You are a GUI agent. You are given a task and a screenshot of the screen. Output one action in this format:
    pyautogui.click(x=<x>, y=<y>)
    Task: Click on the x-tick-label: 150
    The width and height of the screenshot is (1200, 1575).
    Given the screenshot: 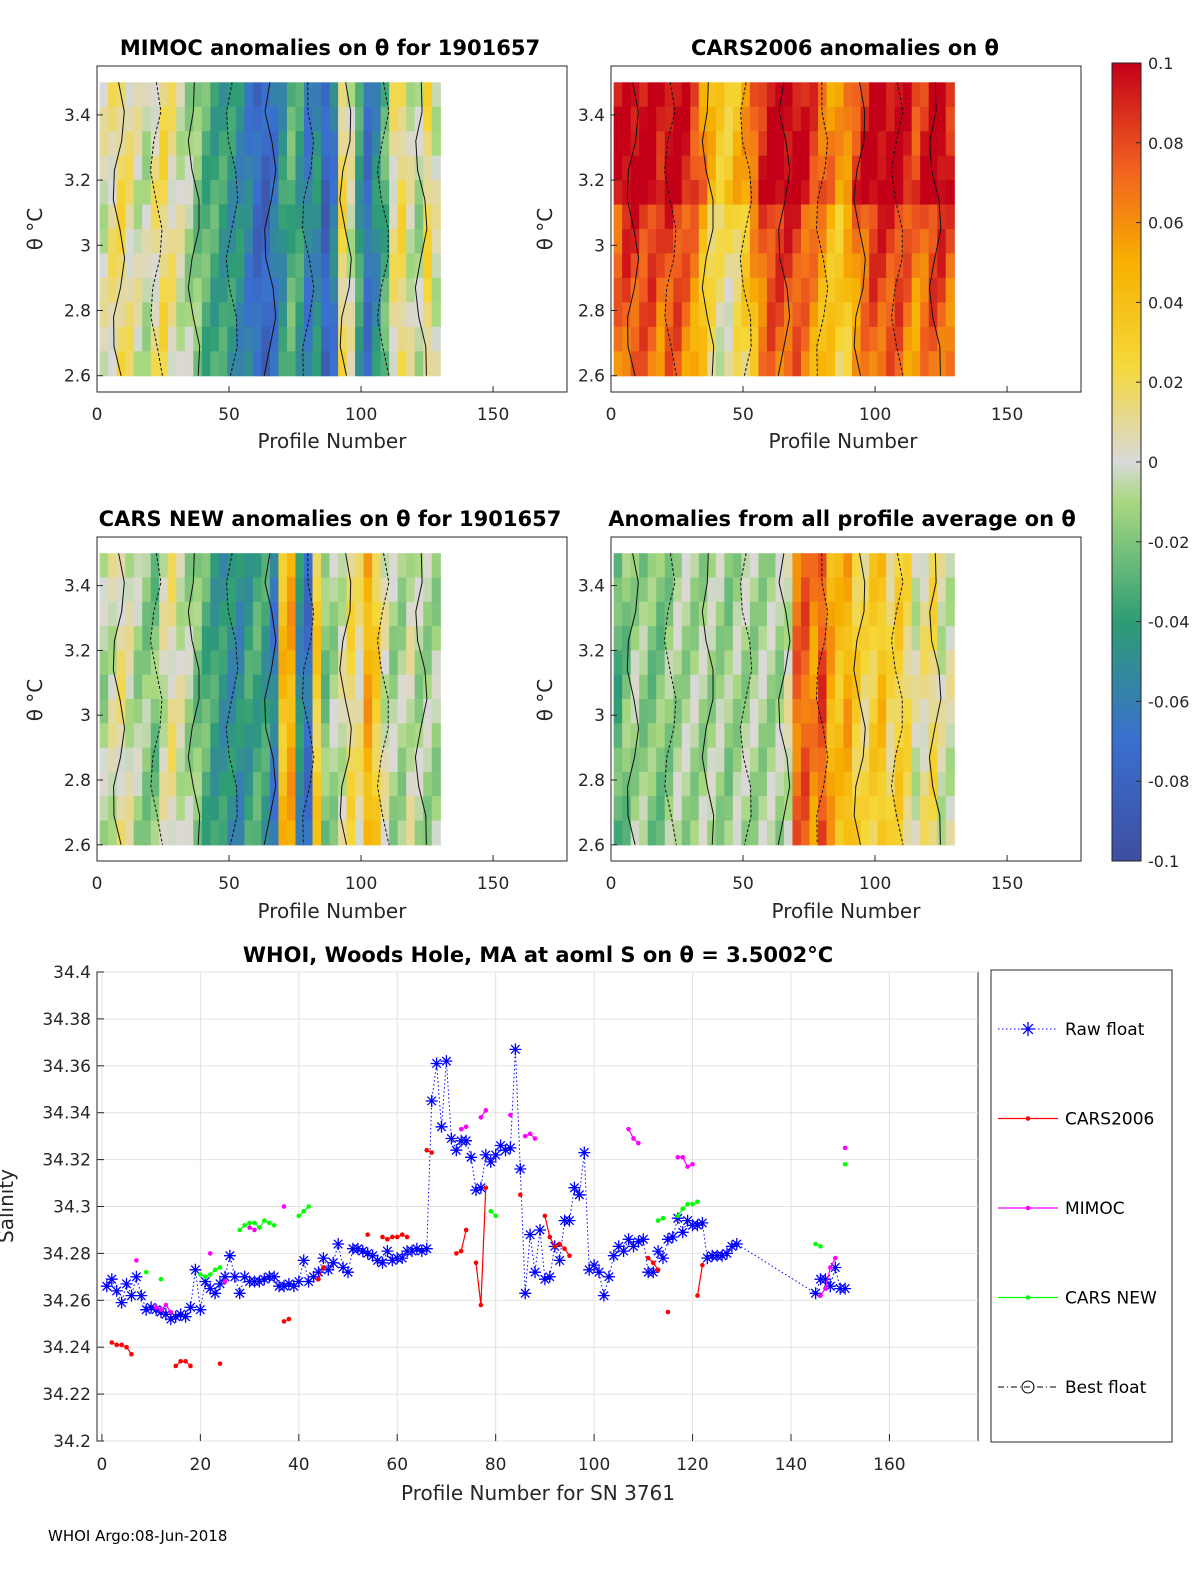 What is the action you would take?
    pyautogui.click(x=1007, y=884)
    